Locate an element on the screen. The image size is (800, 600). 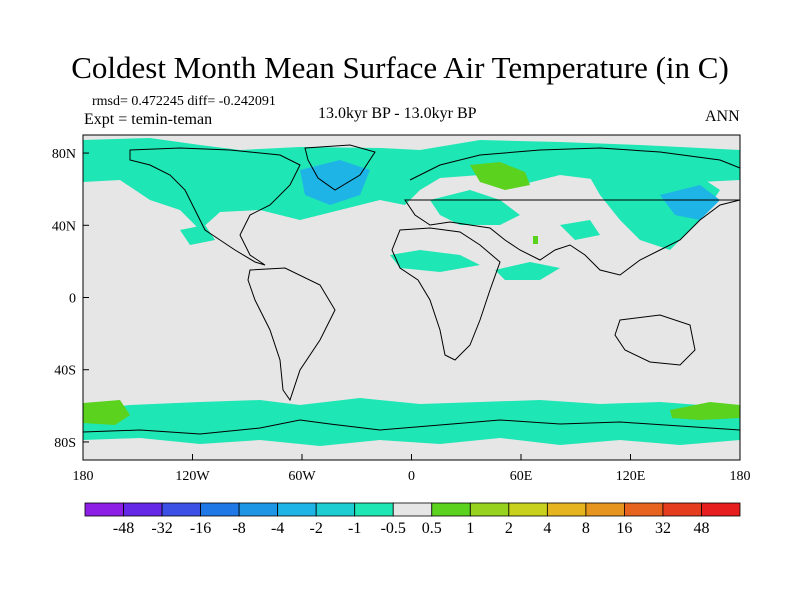
colorbar-label: -1 is located at coordinates (354, 528).